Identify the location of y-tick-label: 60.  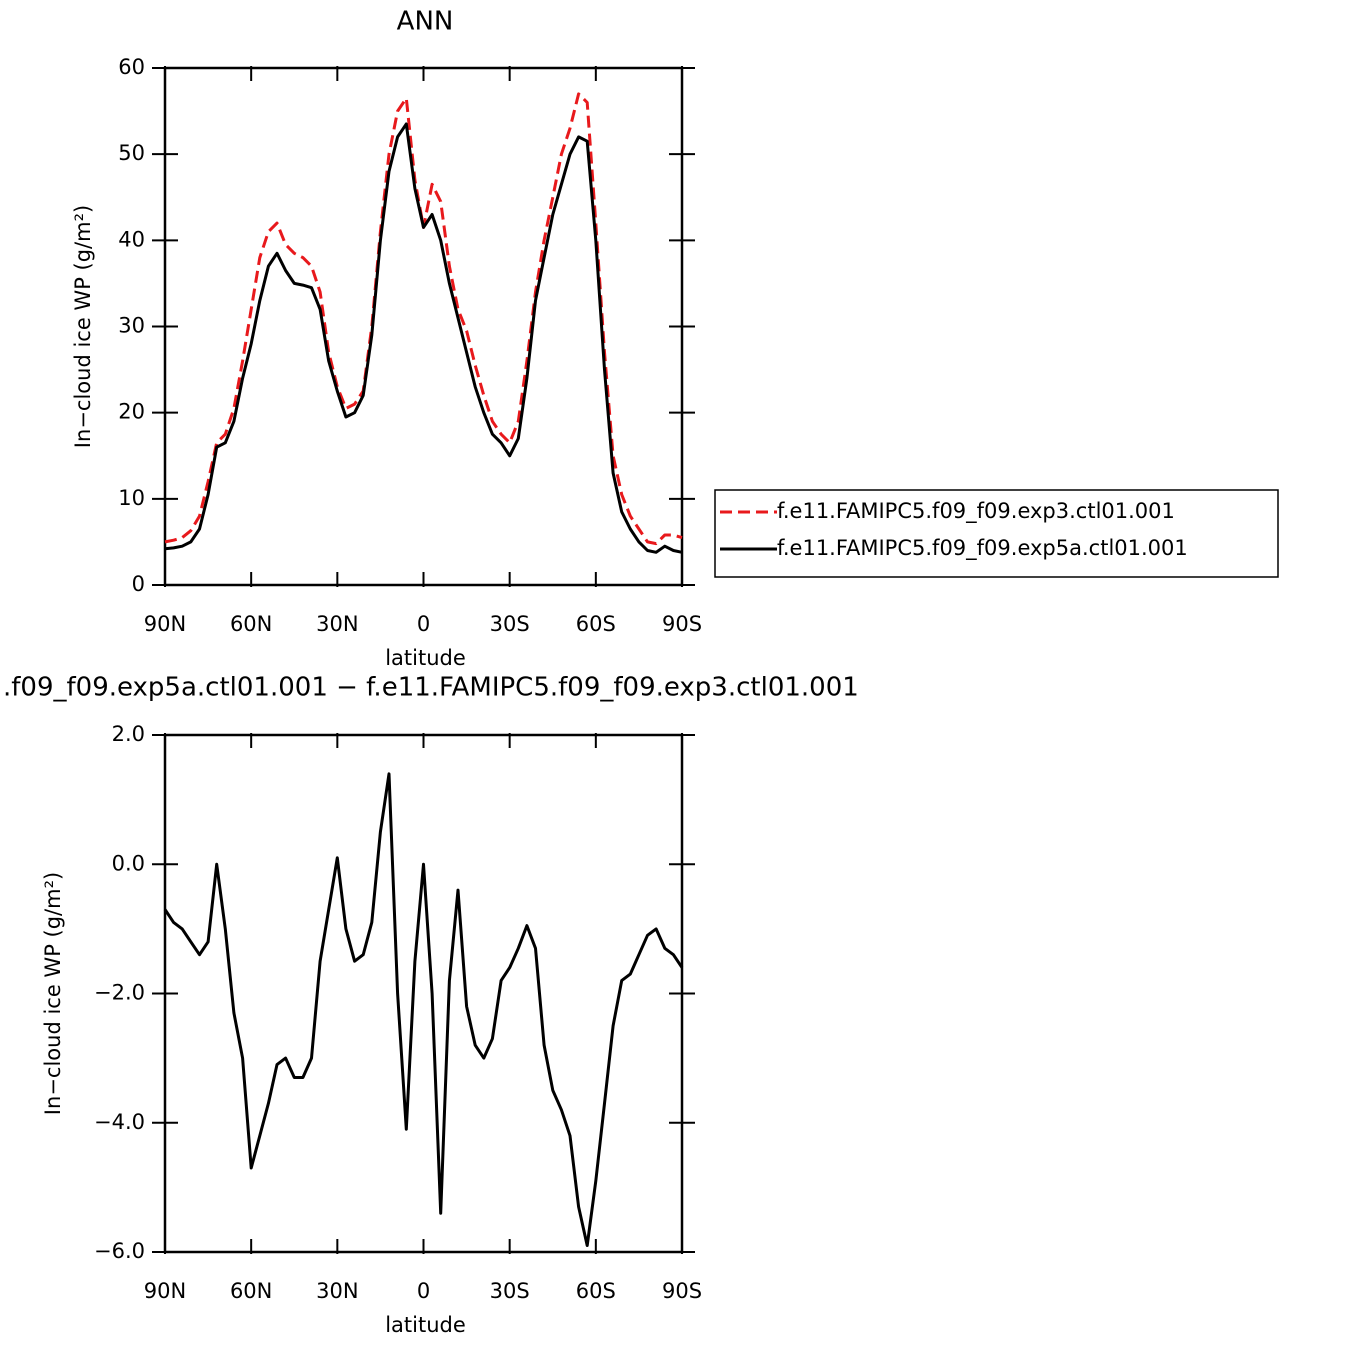
(131, 67).